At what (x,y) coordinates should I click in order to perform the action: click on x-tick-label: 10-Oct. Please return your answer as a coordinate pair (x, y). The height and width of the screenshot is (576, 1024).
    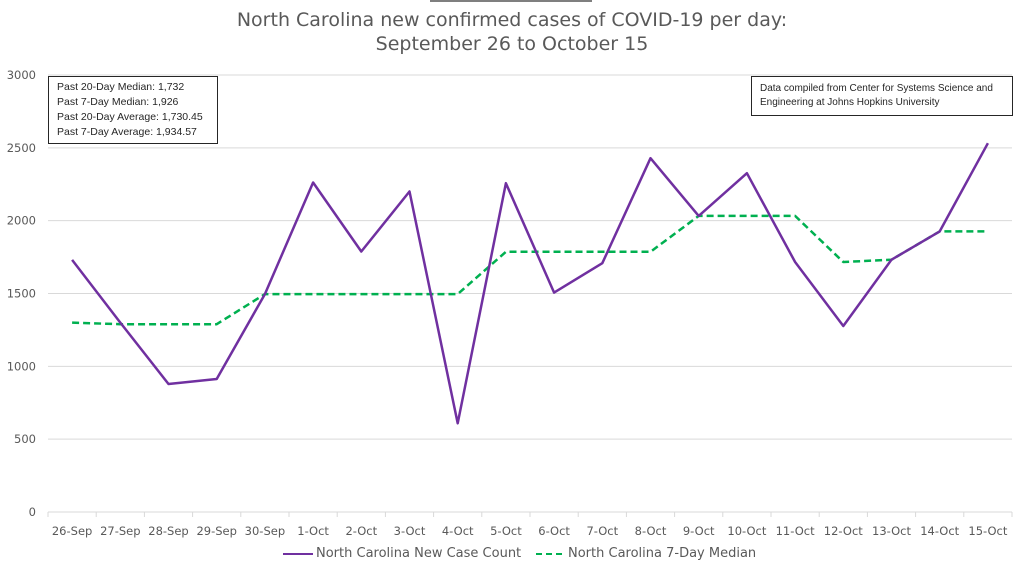
    Looking at the image, I should click on (746, 531).